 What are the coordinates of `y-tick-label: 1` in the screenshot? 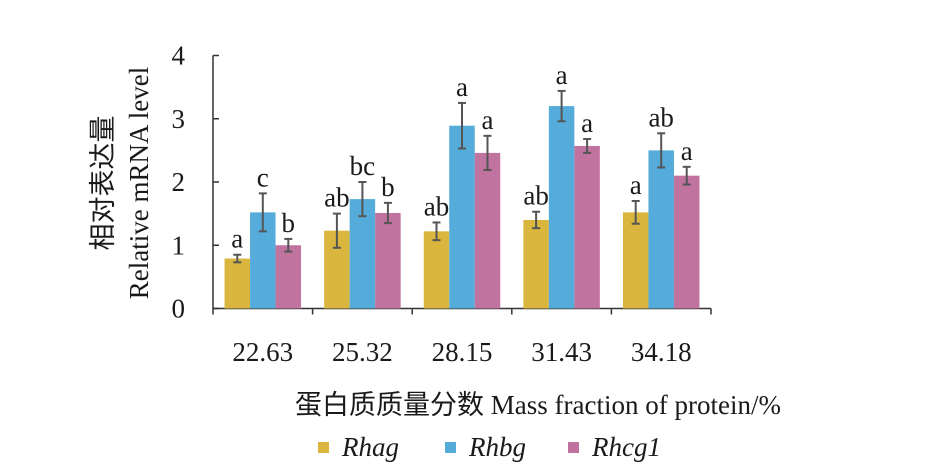 It's located at (179, 245).